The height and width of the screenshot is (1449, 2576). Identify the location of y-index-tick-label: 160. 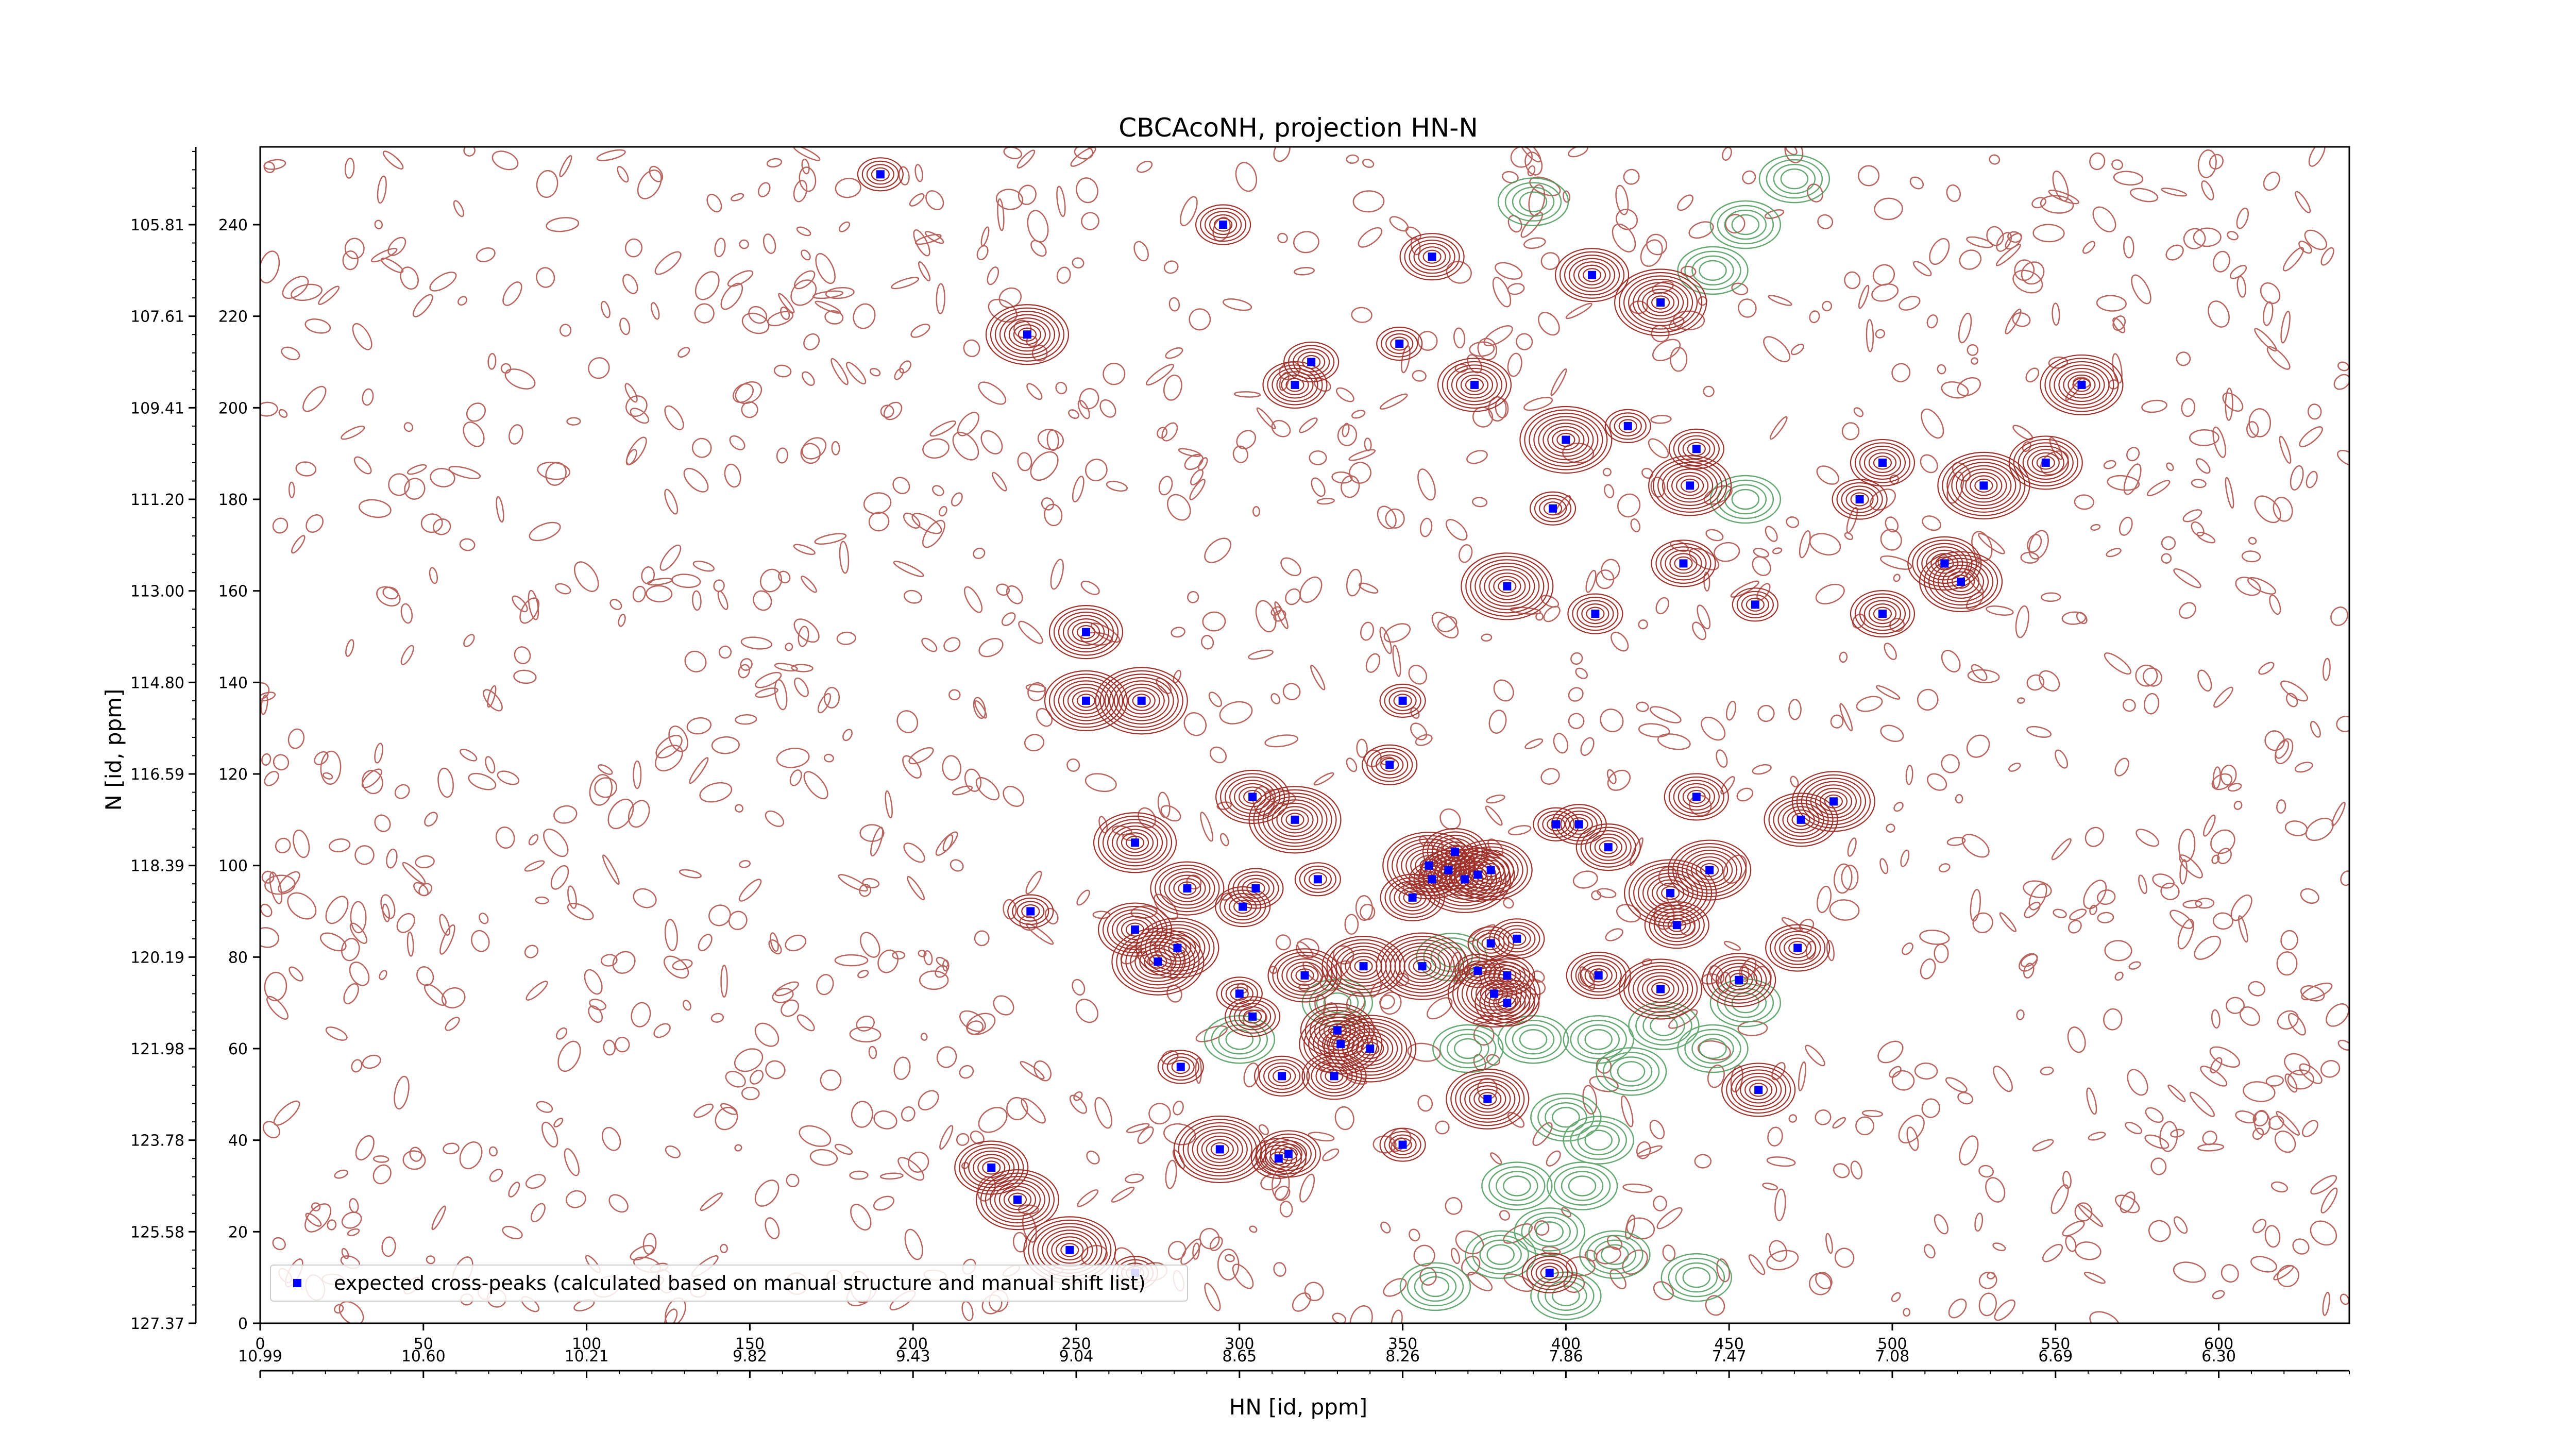
(233, 592).